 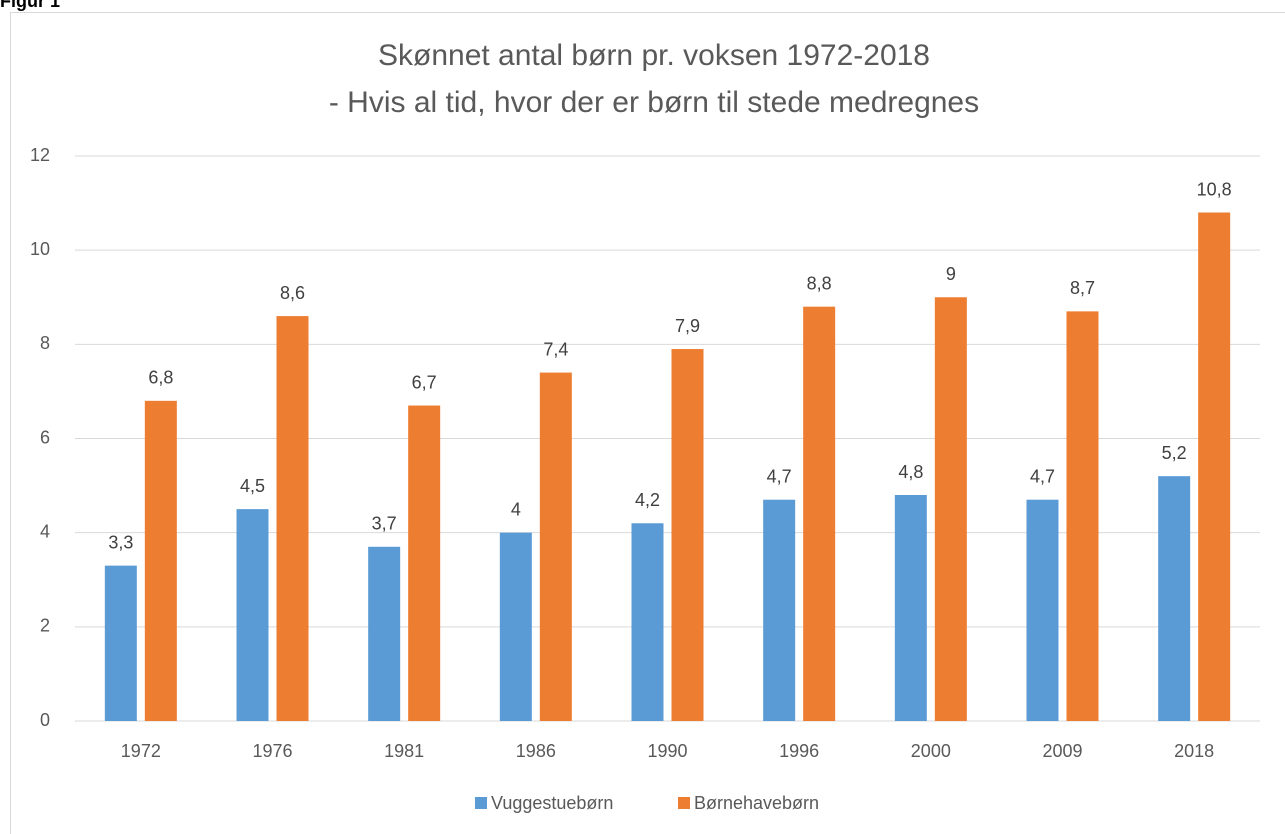 What do you see at coordinates (424, 382) in the screenshot?
I see `data-label: 6,7` at bounding box center [424, 382].